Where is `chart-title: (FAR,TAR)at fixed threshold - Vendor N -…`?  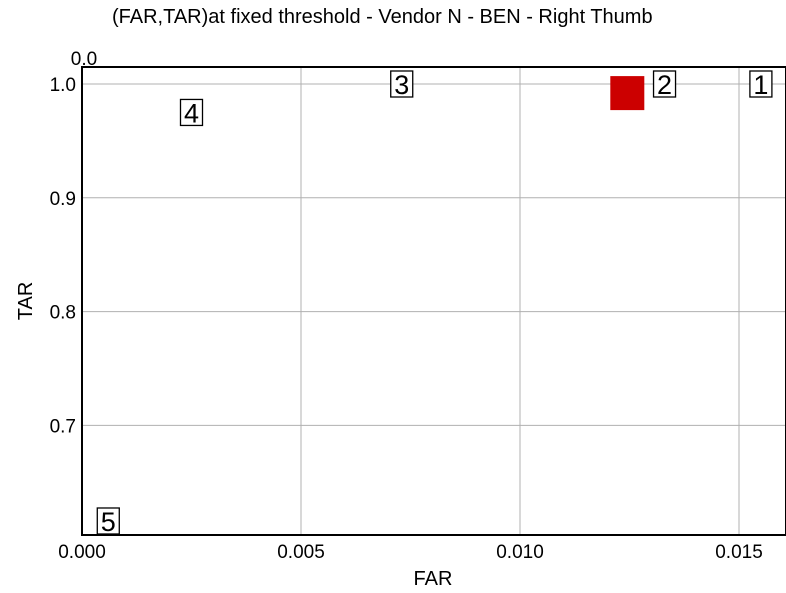
chart-title: (FAR,TAR)at fixed threshold - Vendor N -… is located at coordinates (382, 17).